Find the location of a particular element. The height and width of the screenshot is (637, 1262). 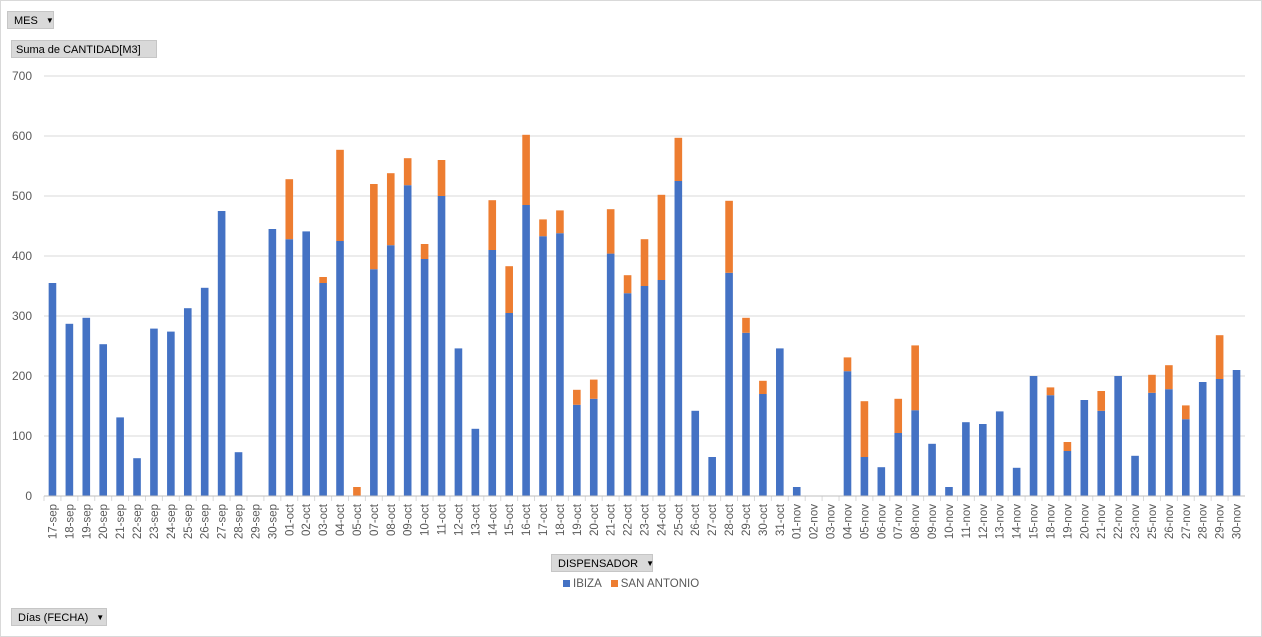

x-tick-label: 16-oct is located at coordinates (527, 519).